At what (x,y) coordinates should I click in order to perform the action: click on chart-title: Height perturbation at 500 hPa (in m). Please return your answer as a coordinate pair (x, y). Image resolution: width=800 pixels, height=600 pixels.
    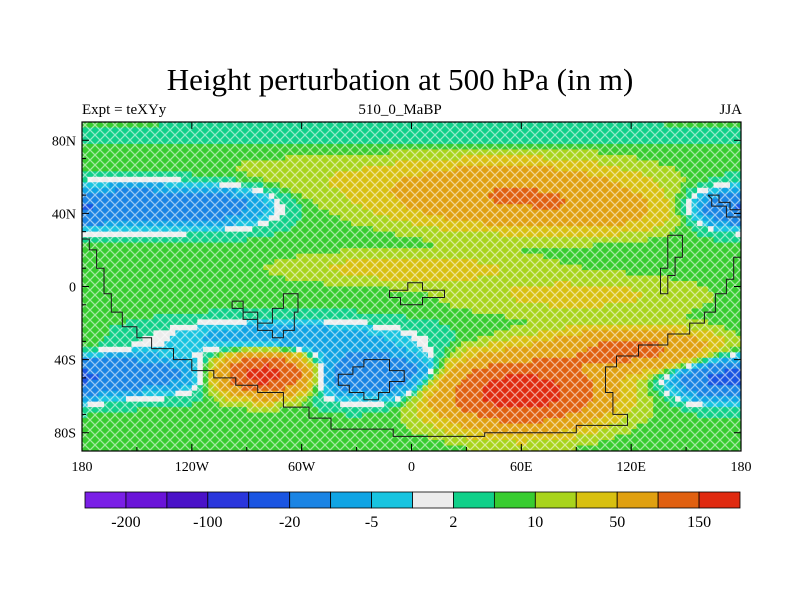
    Looking at the image, I should click on (400, 79).